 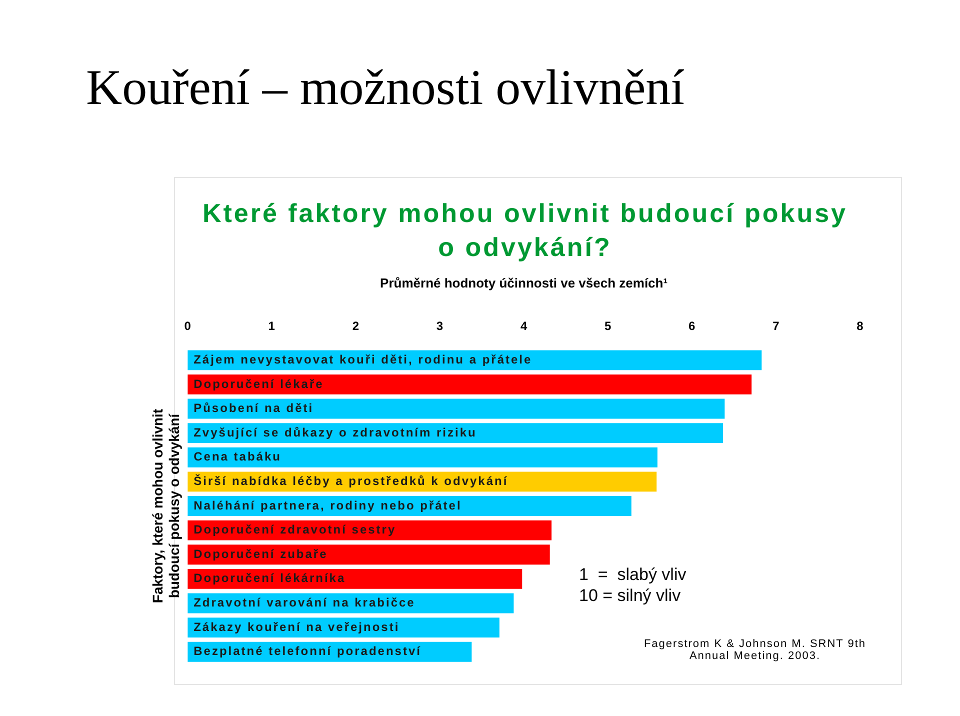 What do you see at coordinates (525, 230) in the screenshot?
I see `chart-subtitle: Které faktory mohou ovlivnit budoucí pokusy o odvykání?` at bounding box center [525, 230].